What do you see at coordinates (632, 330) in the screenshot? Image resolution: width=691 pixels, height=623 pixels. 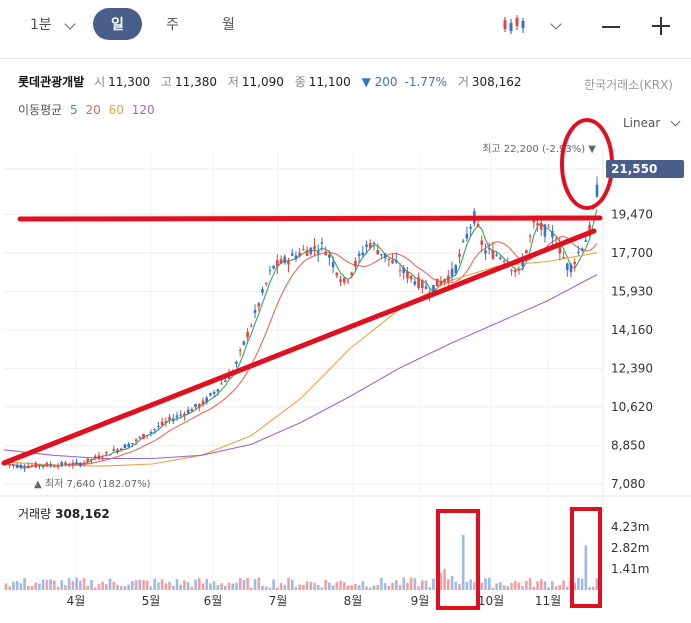 I see `y-tick-label: 14,160` at bounding box center [632, 330].